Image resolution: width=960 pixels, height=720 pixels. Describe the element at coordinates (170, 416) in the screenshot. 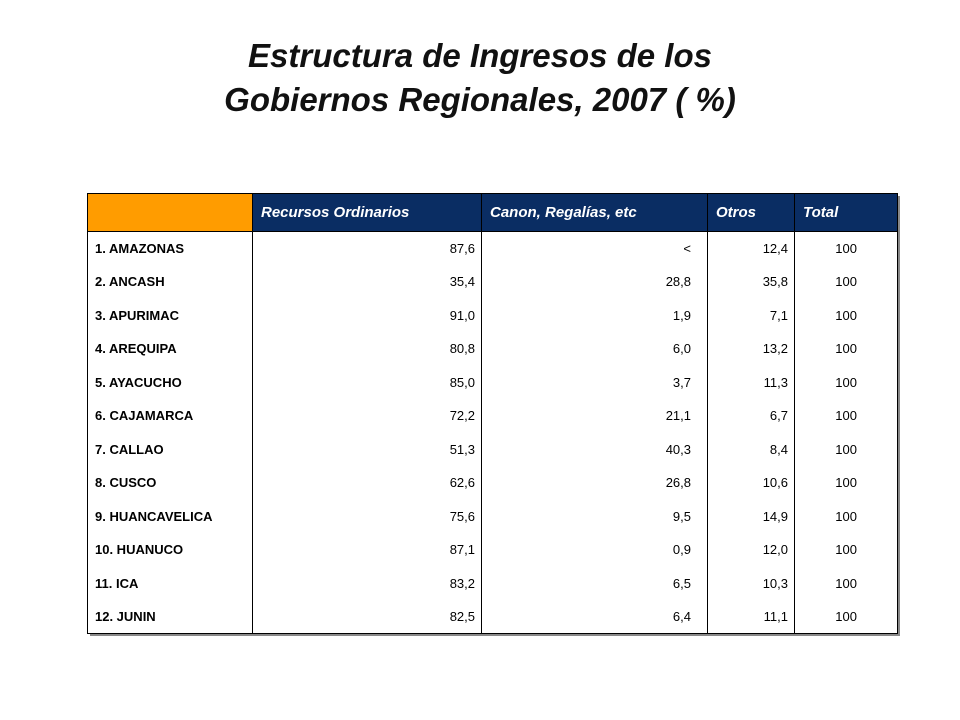

I see `region-name: 6. CAJAMARCA` at that location.